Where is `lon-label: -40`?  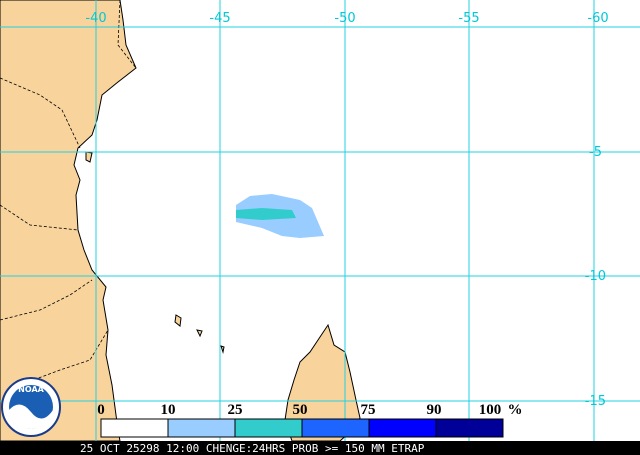 lon-label: -40 is located at coordinates (95, 18).